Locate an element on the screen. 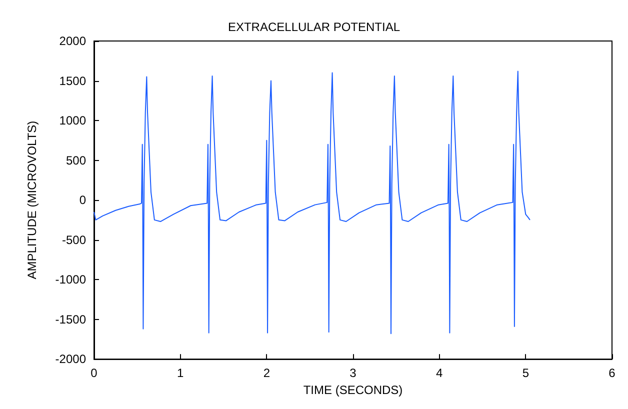 The width and height of the screenshot is (628, 409). y-tick-label: -1500 is located at coordinates (70, 319).